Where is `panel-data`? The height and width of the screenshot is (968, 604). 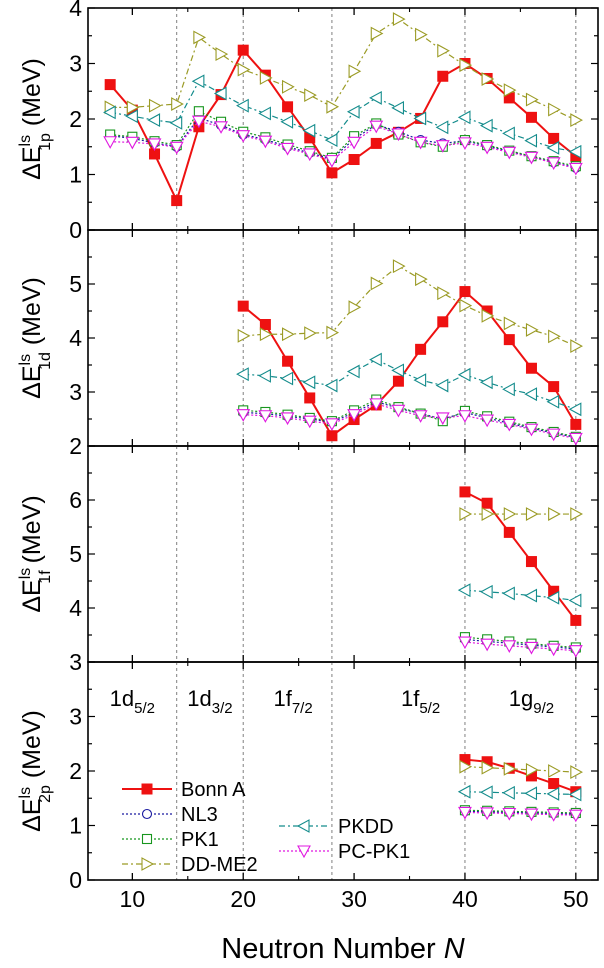
panel-data is located at coordinates (520, 572).